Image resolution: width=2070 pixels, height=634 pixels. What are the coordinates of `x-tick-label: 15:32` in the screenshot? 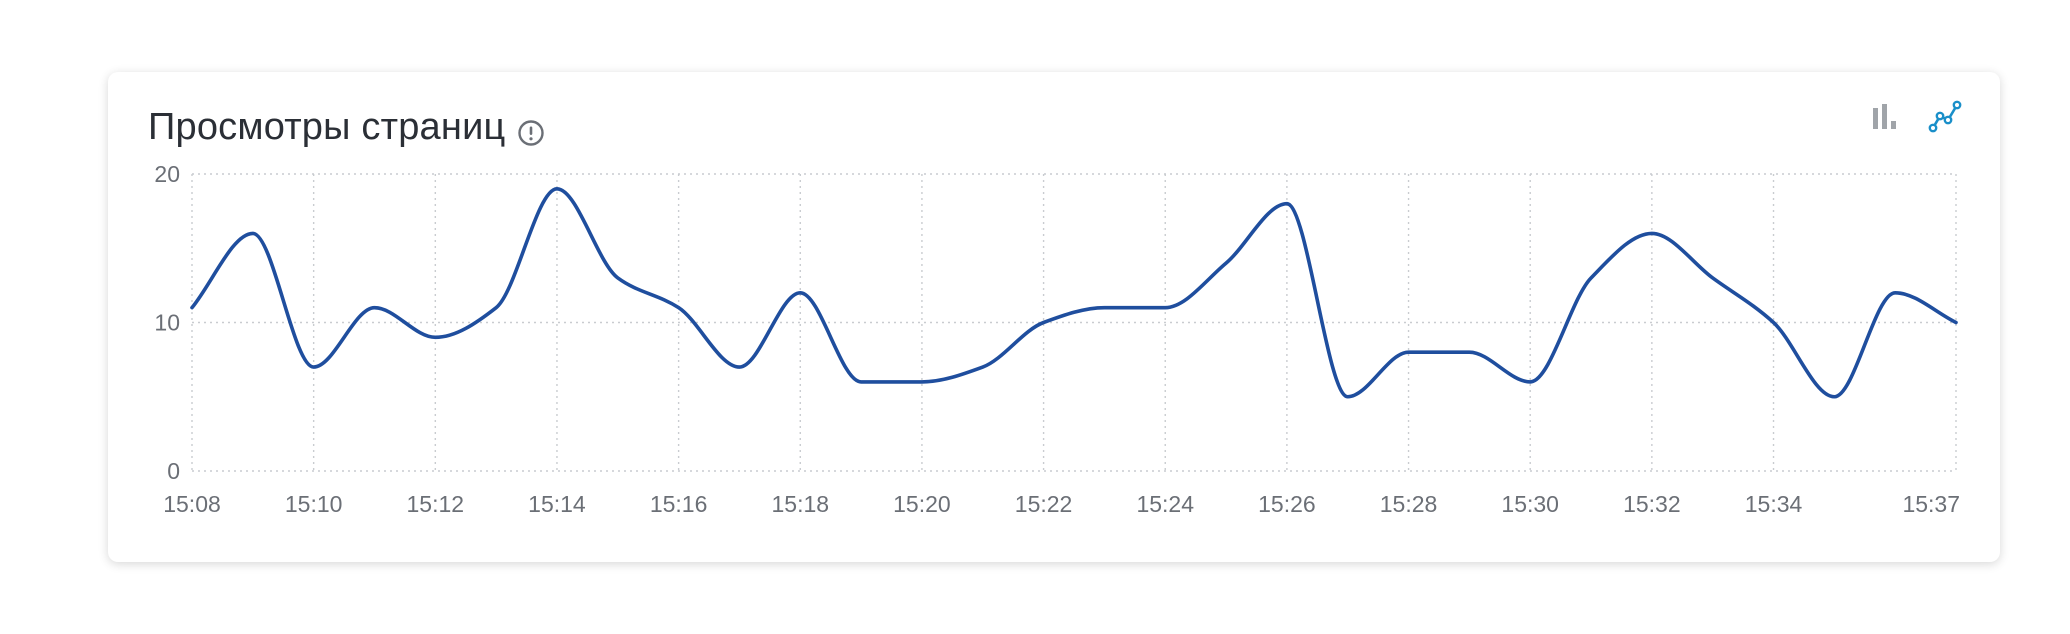 It's located at (1652, 504).